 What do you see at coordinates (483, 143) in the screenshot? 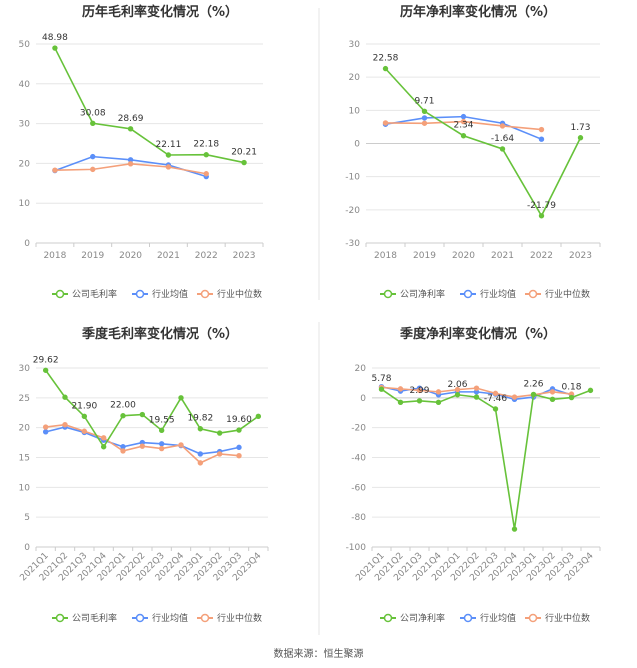
I see `series-line-company` at bounding box center [483, 143].